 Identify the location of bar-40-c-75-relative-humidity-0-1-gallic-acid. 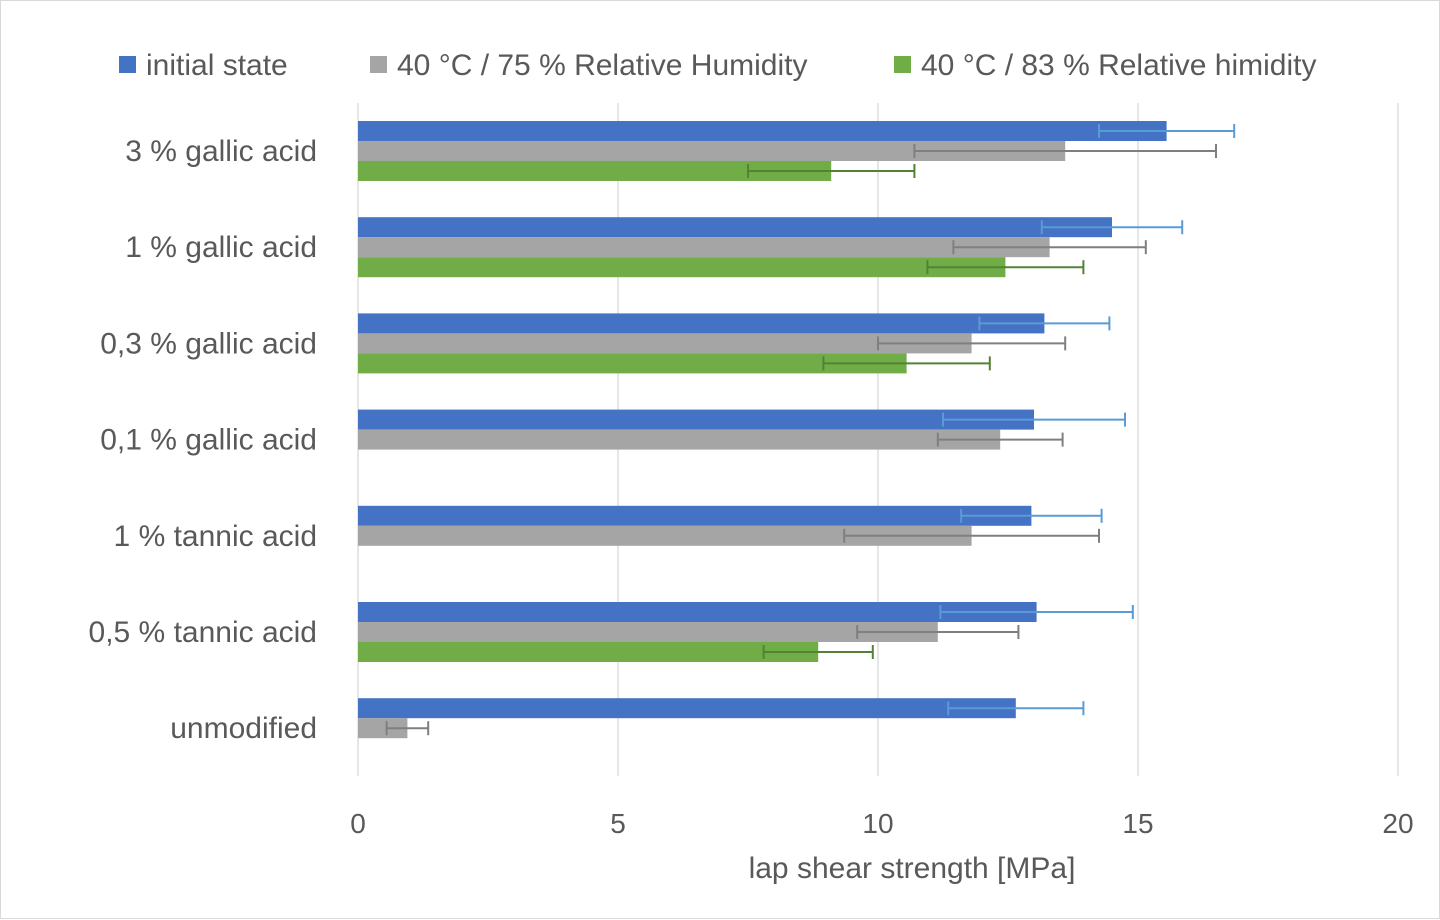
(679, 439).